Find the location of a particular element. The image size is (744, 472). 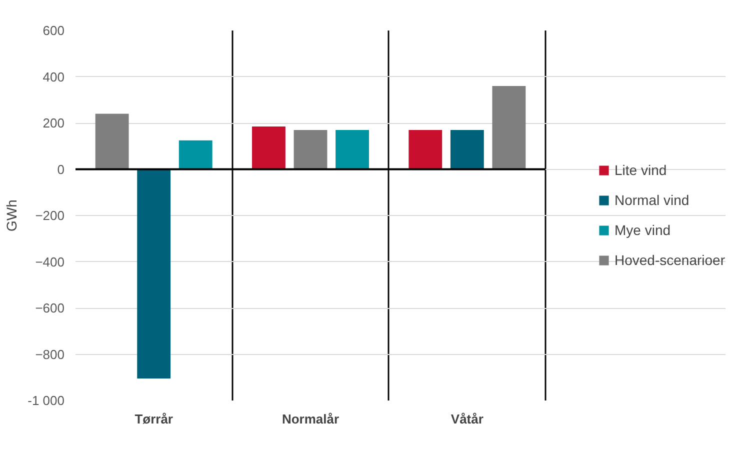

legend-label: Mye vind is located at coordinates (642, 230).